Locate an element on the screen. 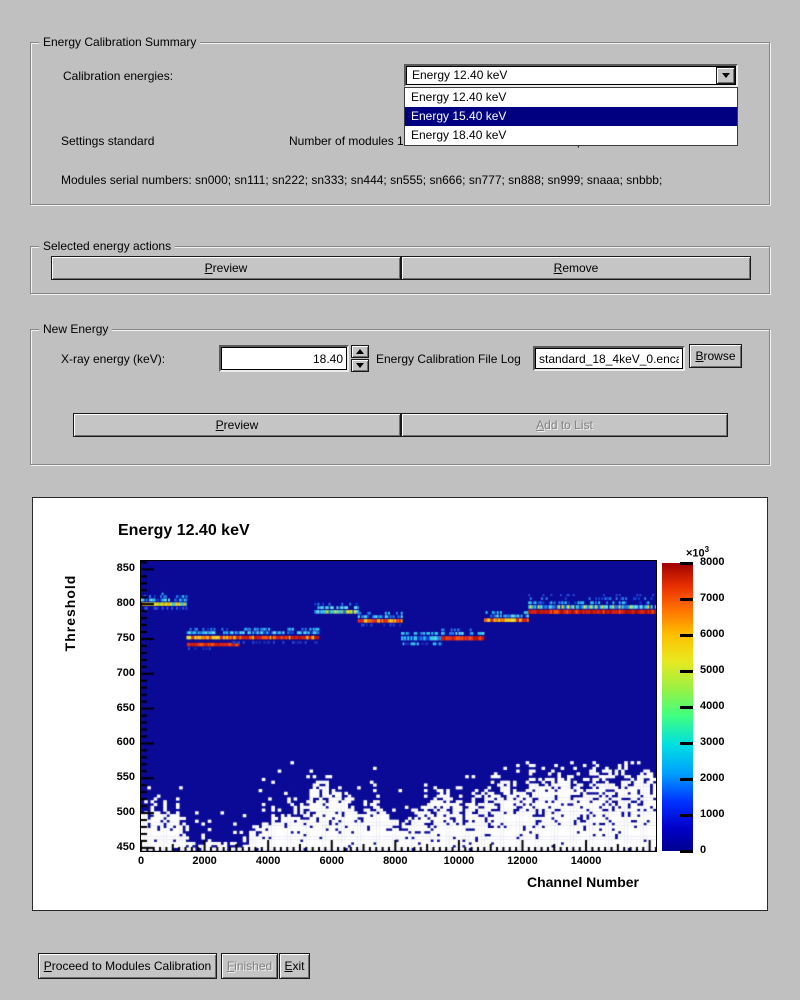  x-tick-label: 8000 is located at coordinates (395, 861).